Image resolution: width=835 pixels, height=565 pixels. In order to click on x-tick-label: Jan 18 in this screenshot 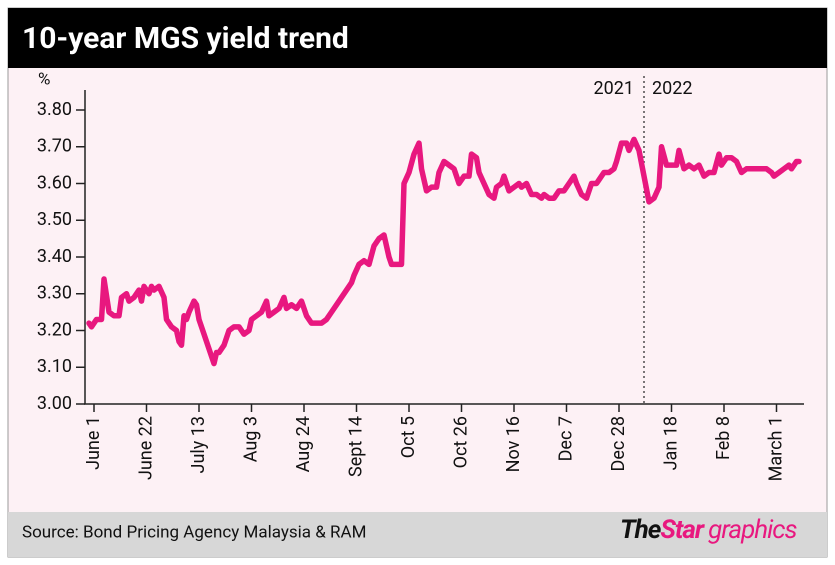, I will do `click(670, 443)`.